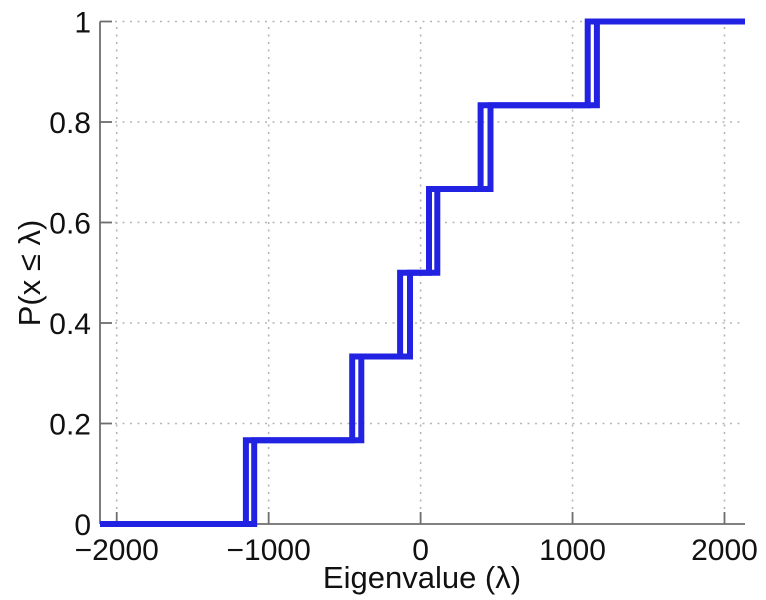 This screenshot has height=600, width=766. Describe the element at coordinates (29, 273) in the screenshot. I see `y-axis-title: P(x ≤ λ)` at that location.